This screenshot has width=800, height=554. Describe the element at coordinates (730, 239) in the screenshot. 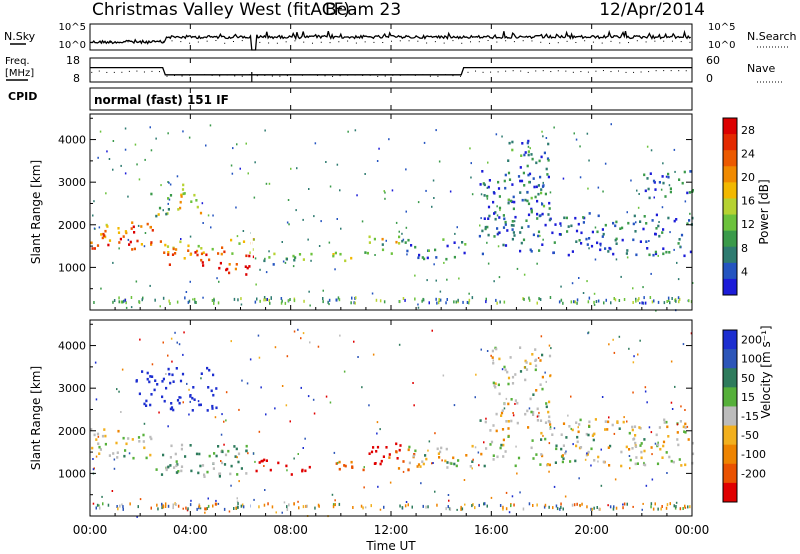

I see `colorbar-segment` at that location.